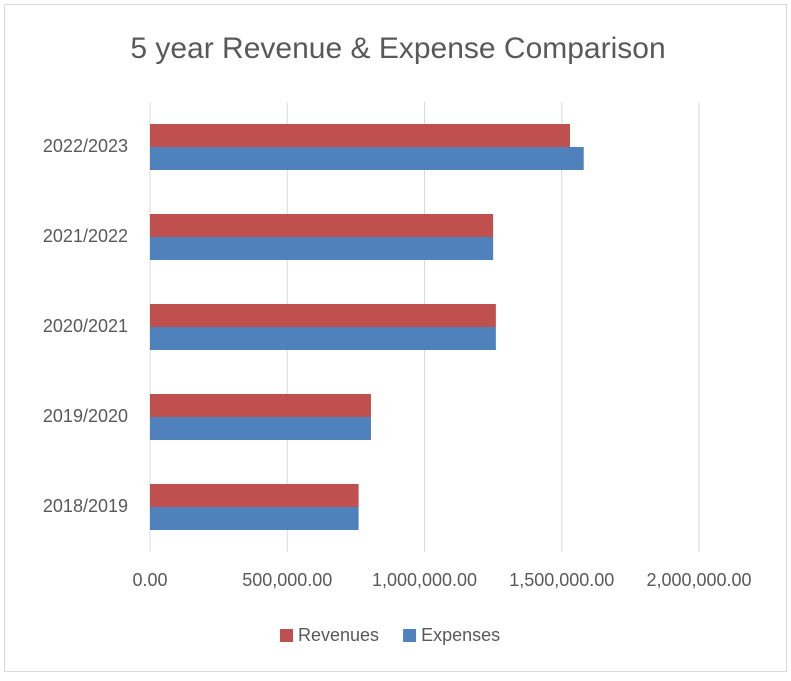  What do you see at coordinates (85, 326) in the screenshot?
I see `y-tick-label: 2020/2021` at bounding box center [85, 326].